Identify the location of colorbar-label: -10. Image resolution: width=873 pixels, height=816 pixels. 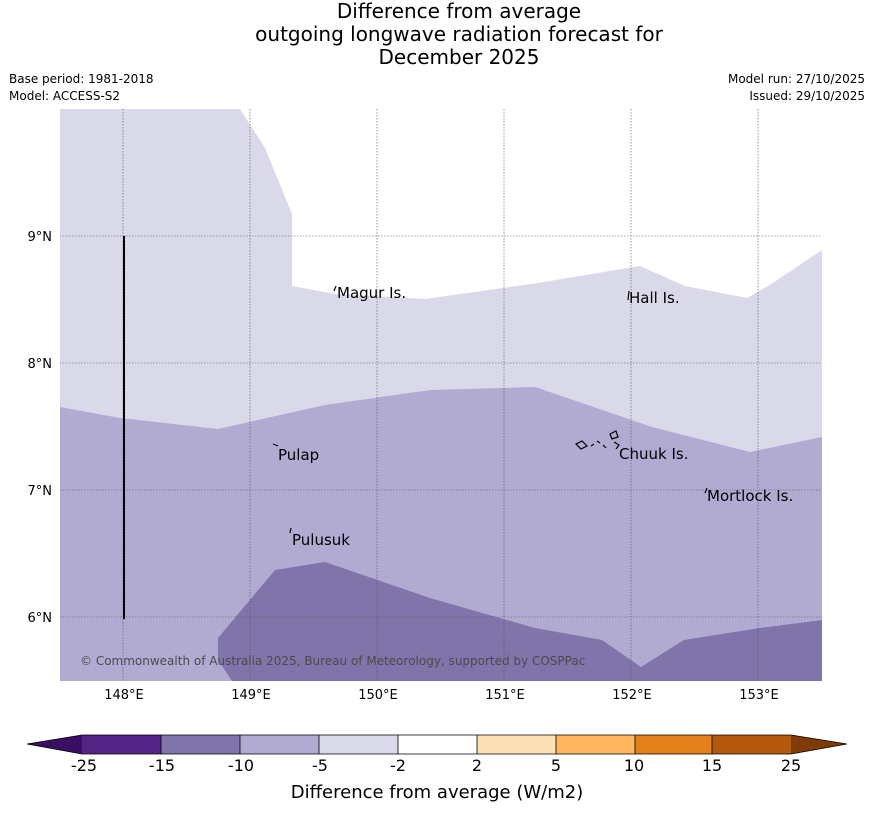
(241, 765).